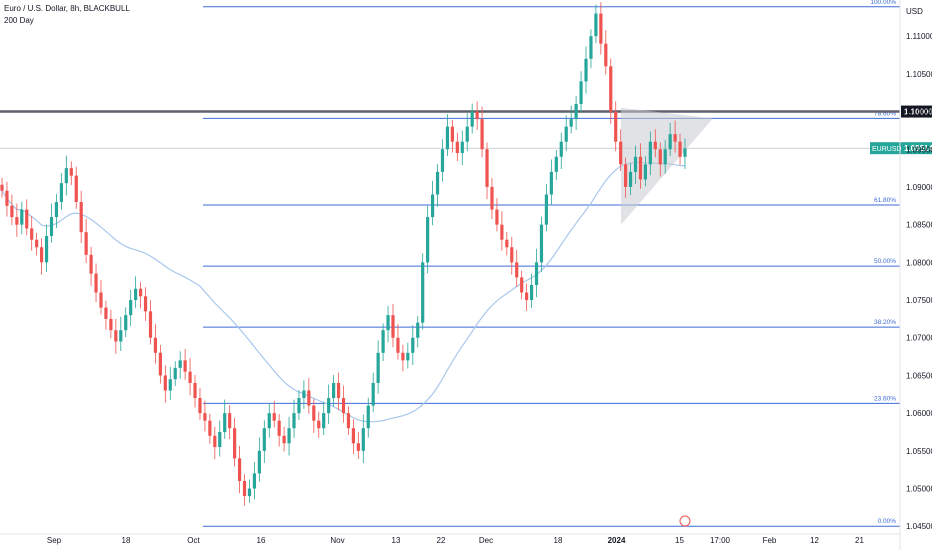  Describe the element at coordinates (679, 540) in the screenshot. I see `time-tick-label: 15` at that location.